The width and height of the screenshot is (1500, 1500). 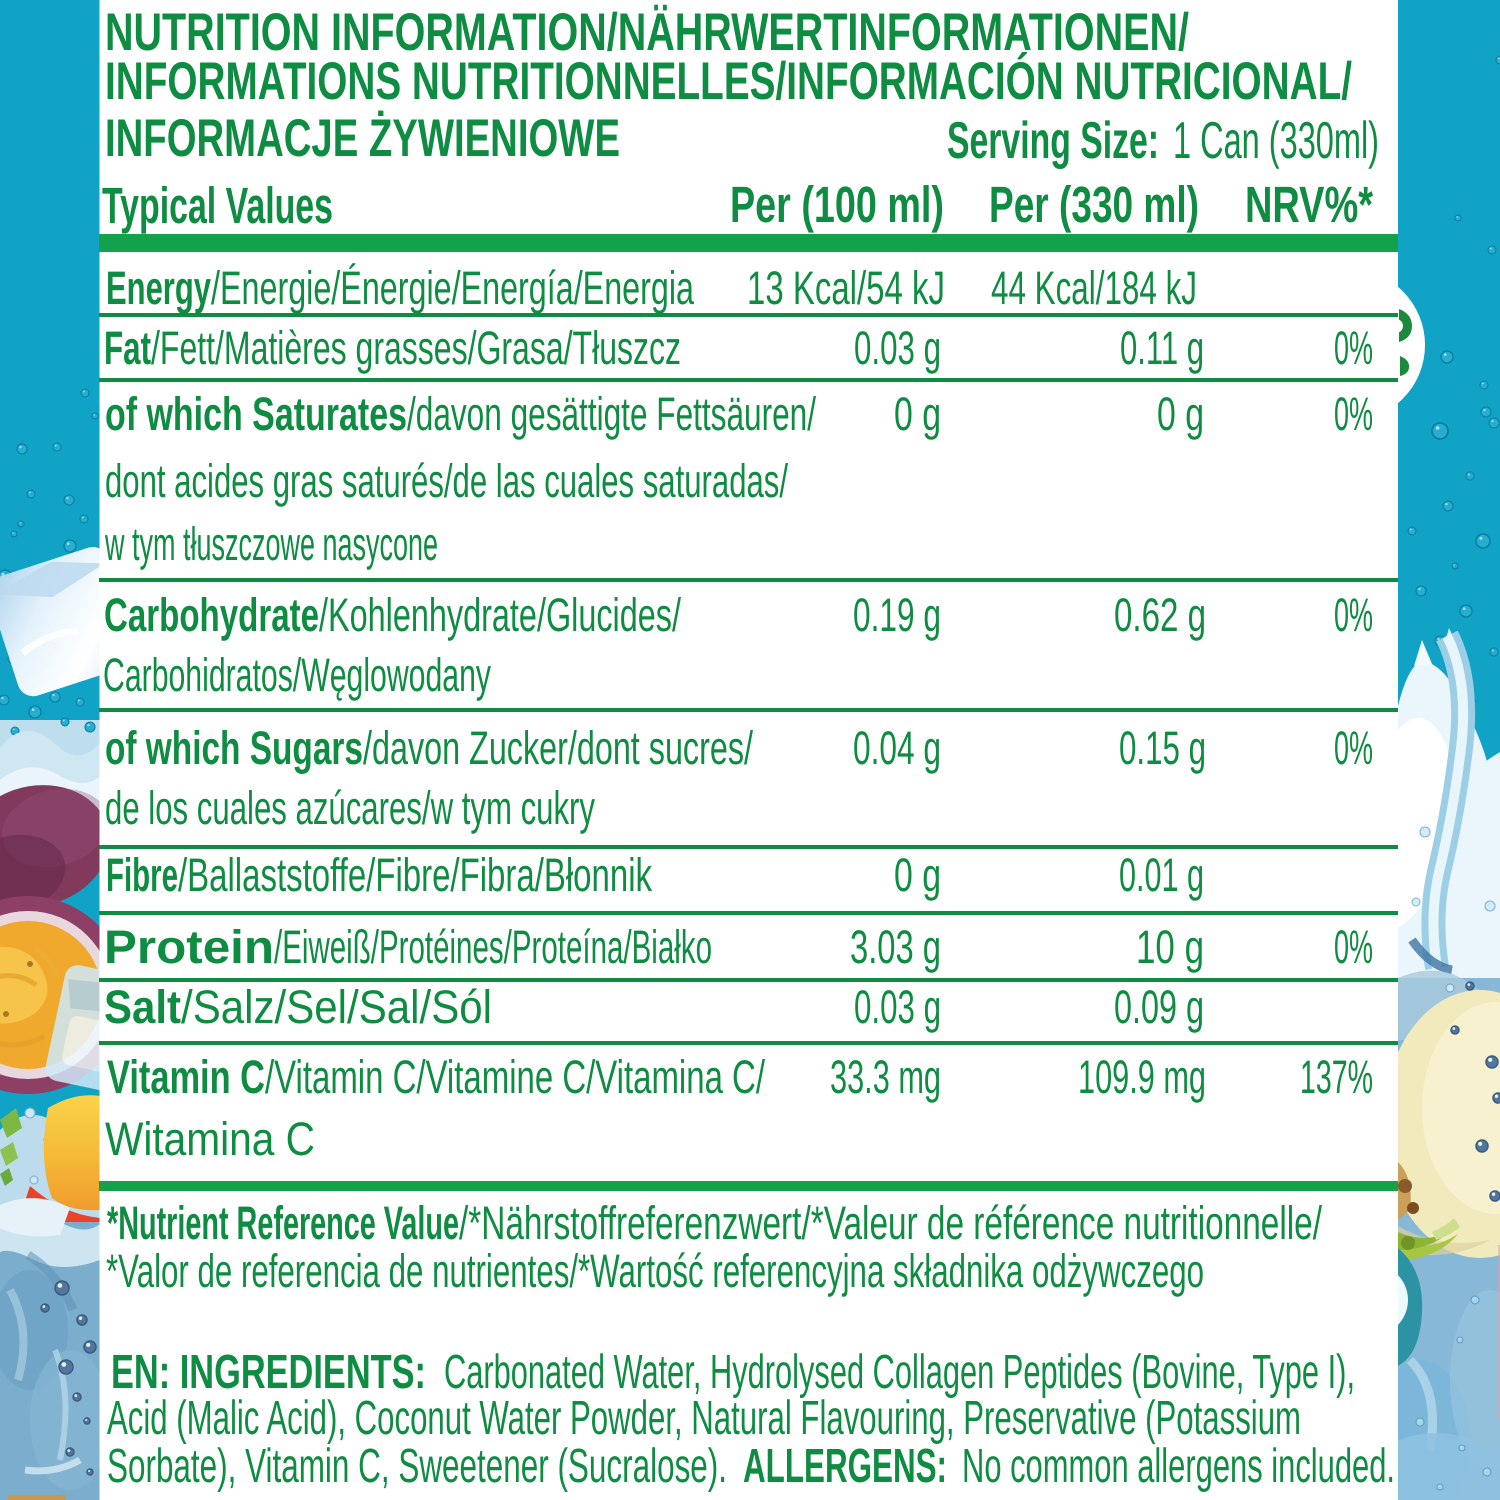 I want to click on svg-text: Per (100 ml), so click(x=837, y=204).